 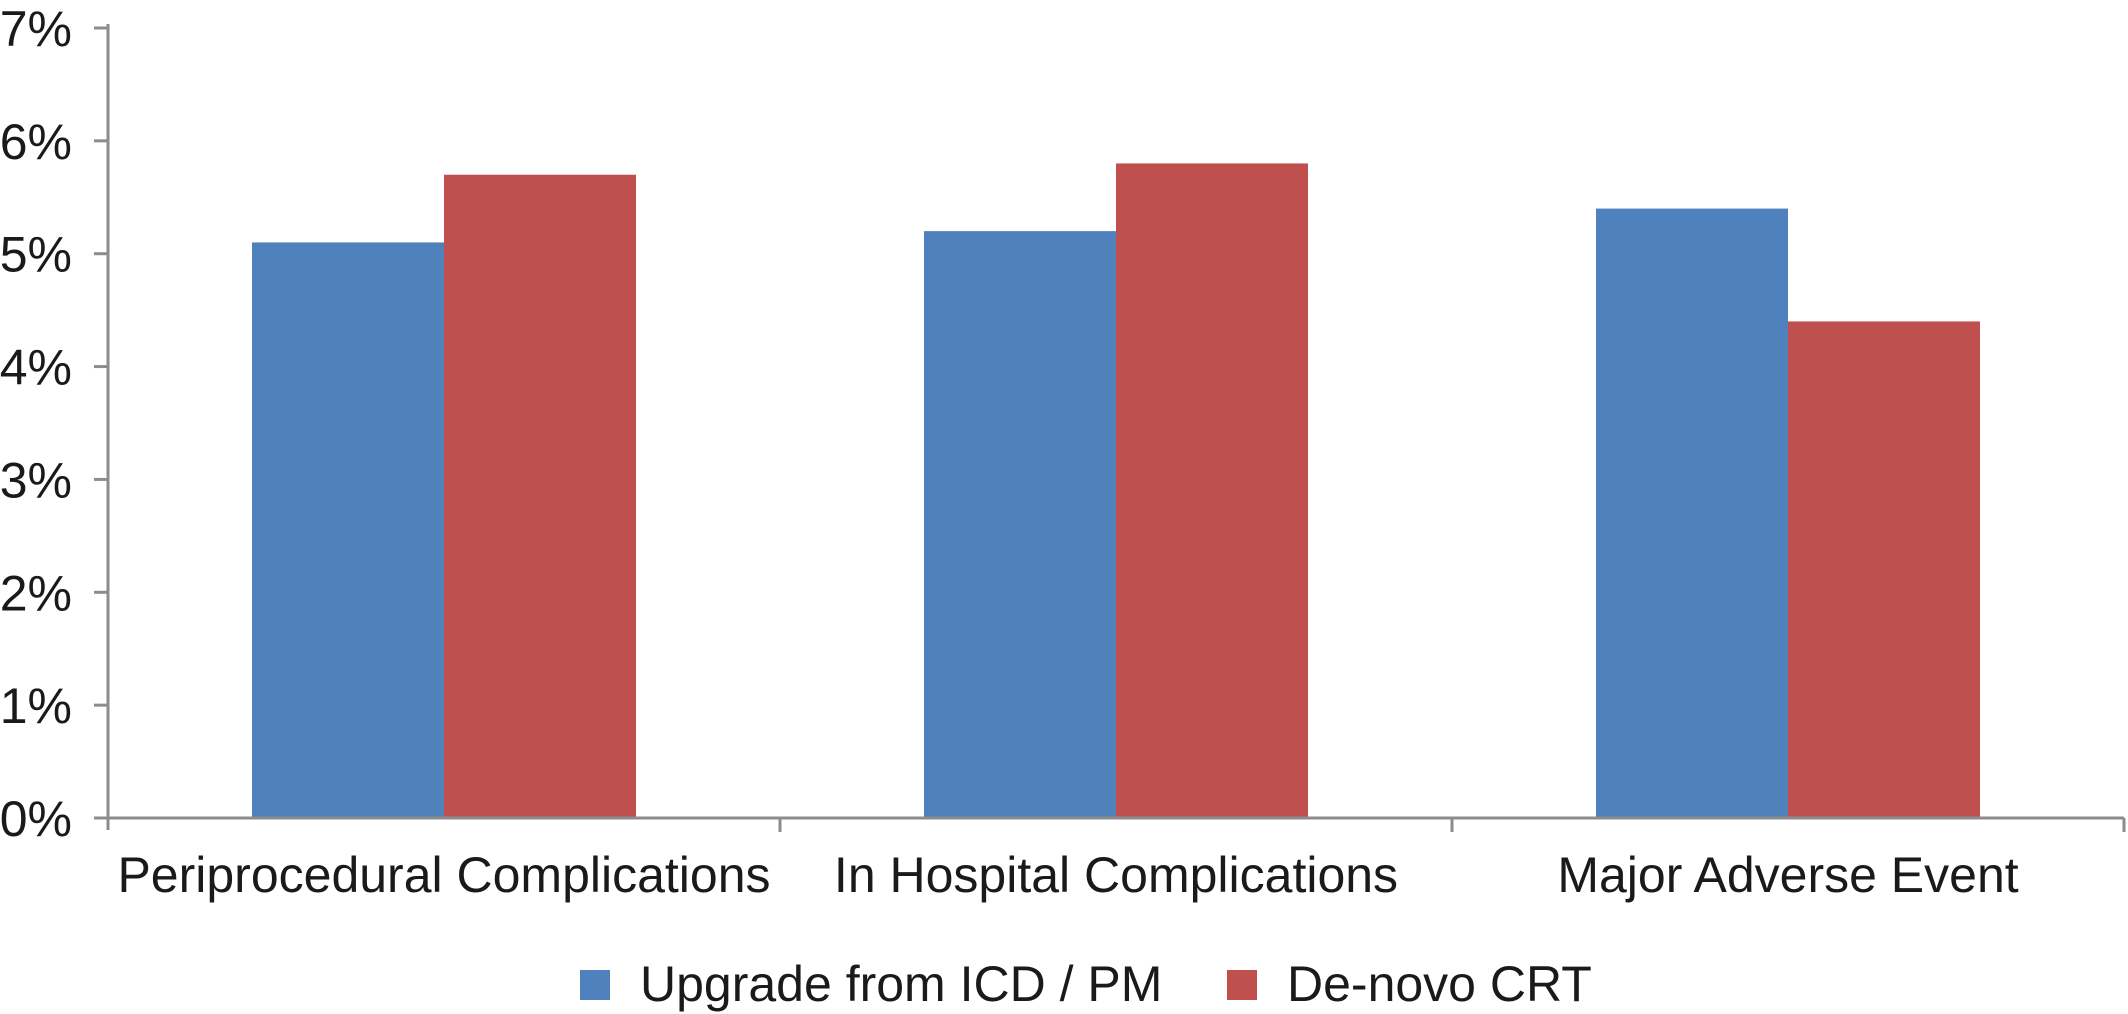 I want to click on y-tick-label: 4%, so click(x=36, y=368).